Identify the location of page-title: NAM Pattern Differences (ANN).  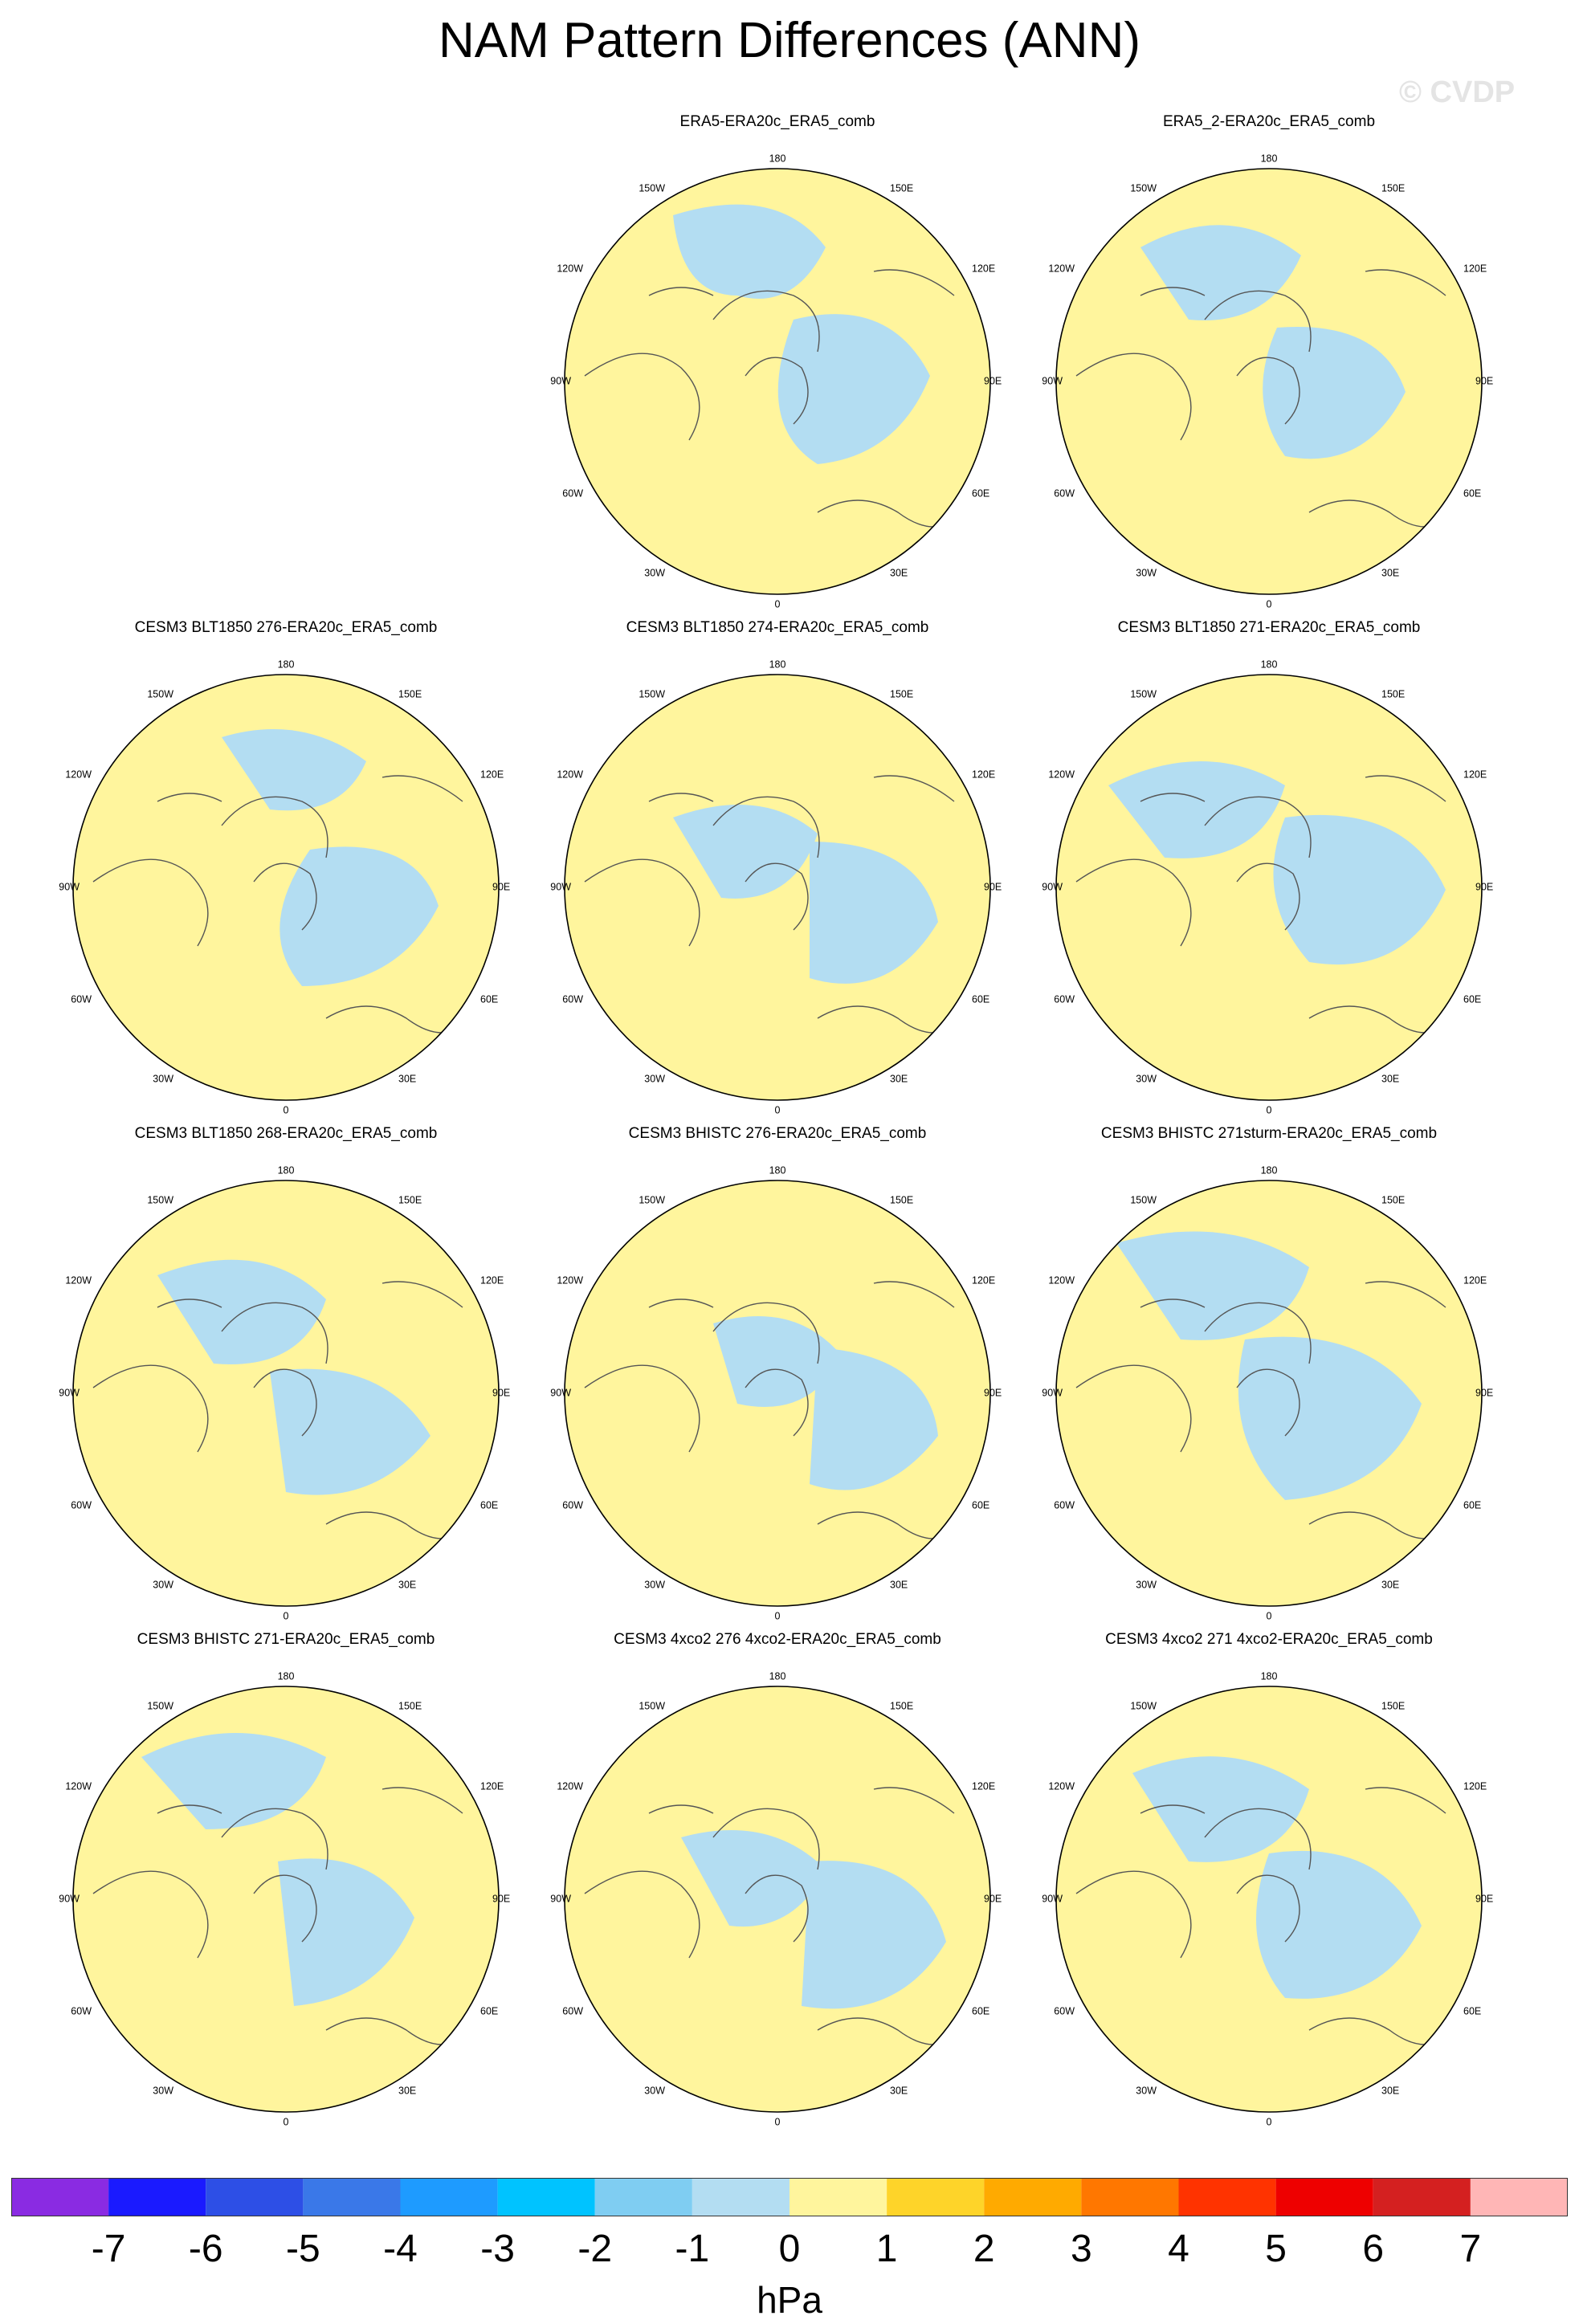
(789, 41).